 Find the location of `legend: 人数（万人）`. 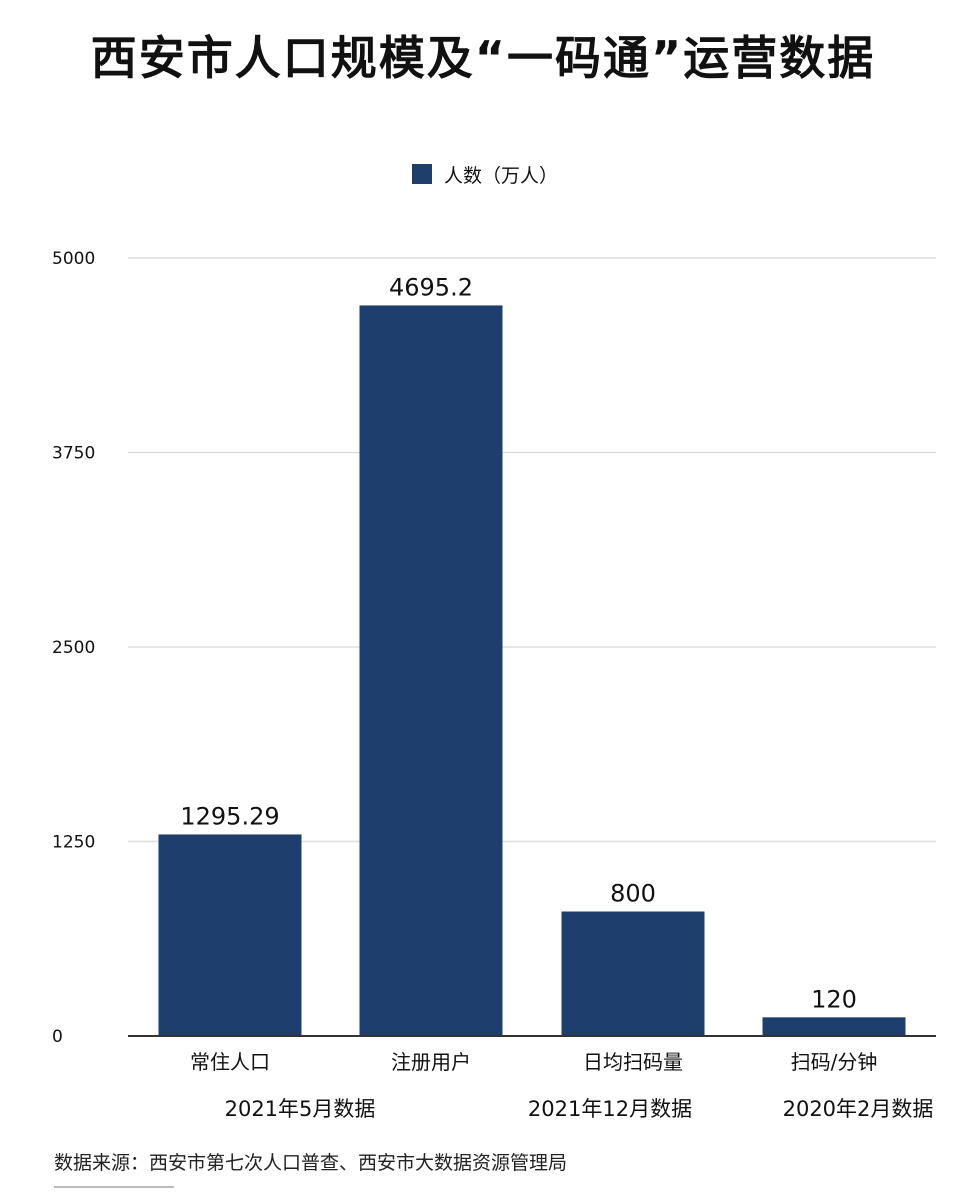

legend: 人数（万人） is located at coordinates (485, 175).